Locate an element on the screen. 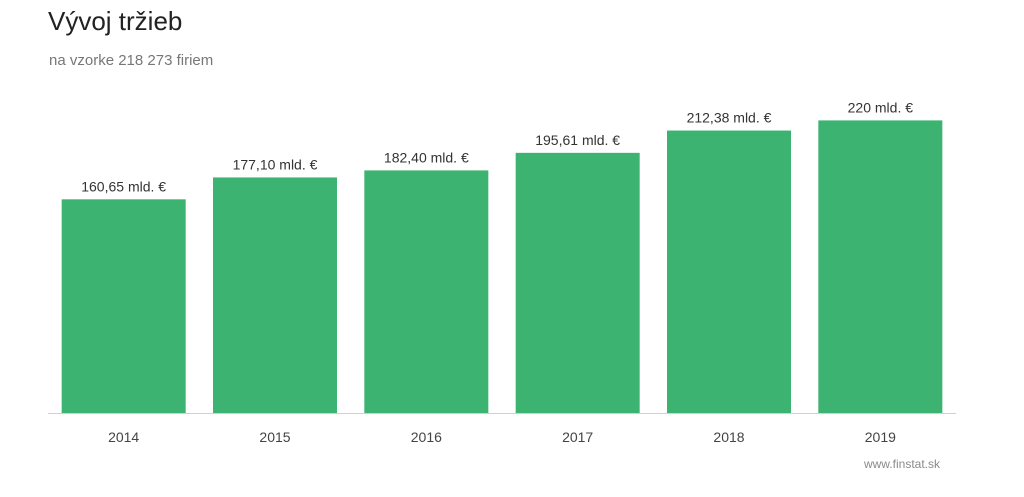 This screenshot has width=1024, height=497. x-tick-label-2019: 2019 is located at coordinates (880, 437).